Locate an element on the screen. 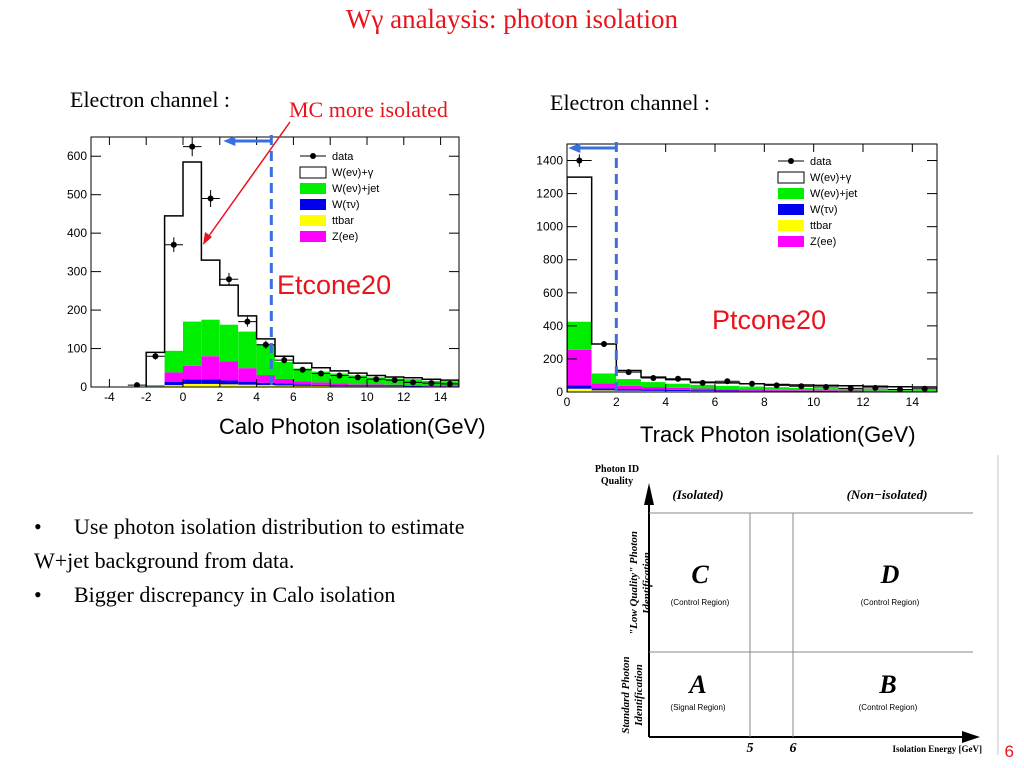  legend-label: W(eν)+jet is located at coordinates (355, 189).